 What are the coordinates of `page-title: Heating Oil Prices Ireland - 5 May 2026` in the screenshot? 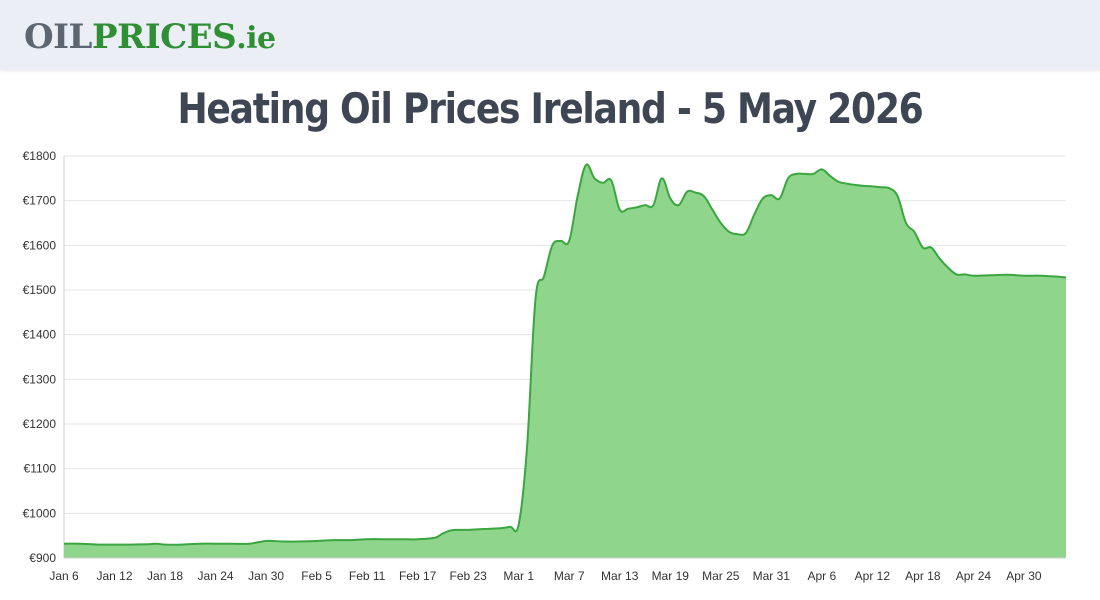 It's located at (550, 108).